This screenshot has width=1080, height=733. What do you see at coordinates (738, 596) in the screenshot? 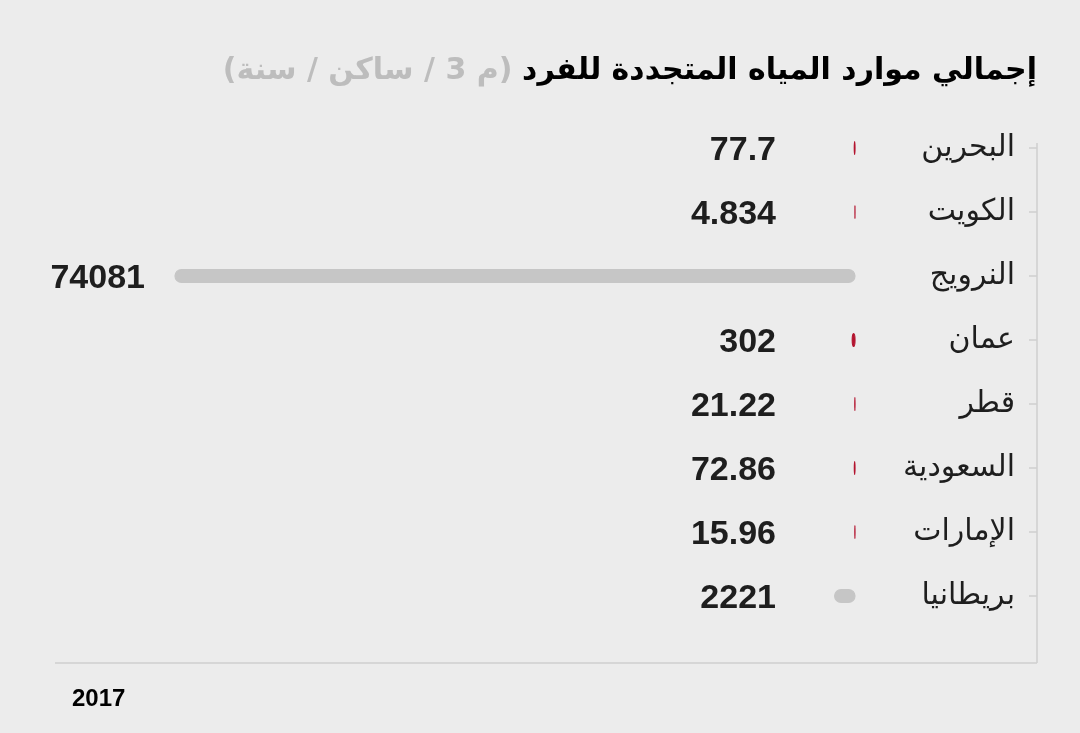
I see `data-label: 2221` at bounding box center [738, 596].